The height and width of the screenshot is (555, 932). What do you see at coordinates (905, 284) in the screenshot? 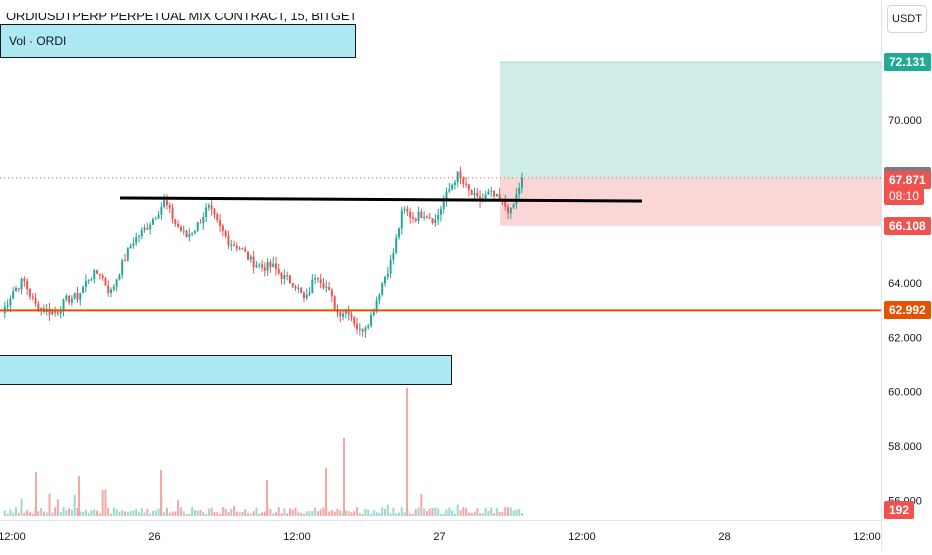
I see `y-tick-label: 64.000` at bounding box center [905, 284].